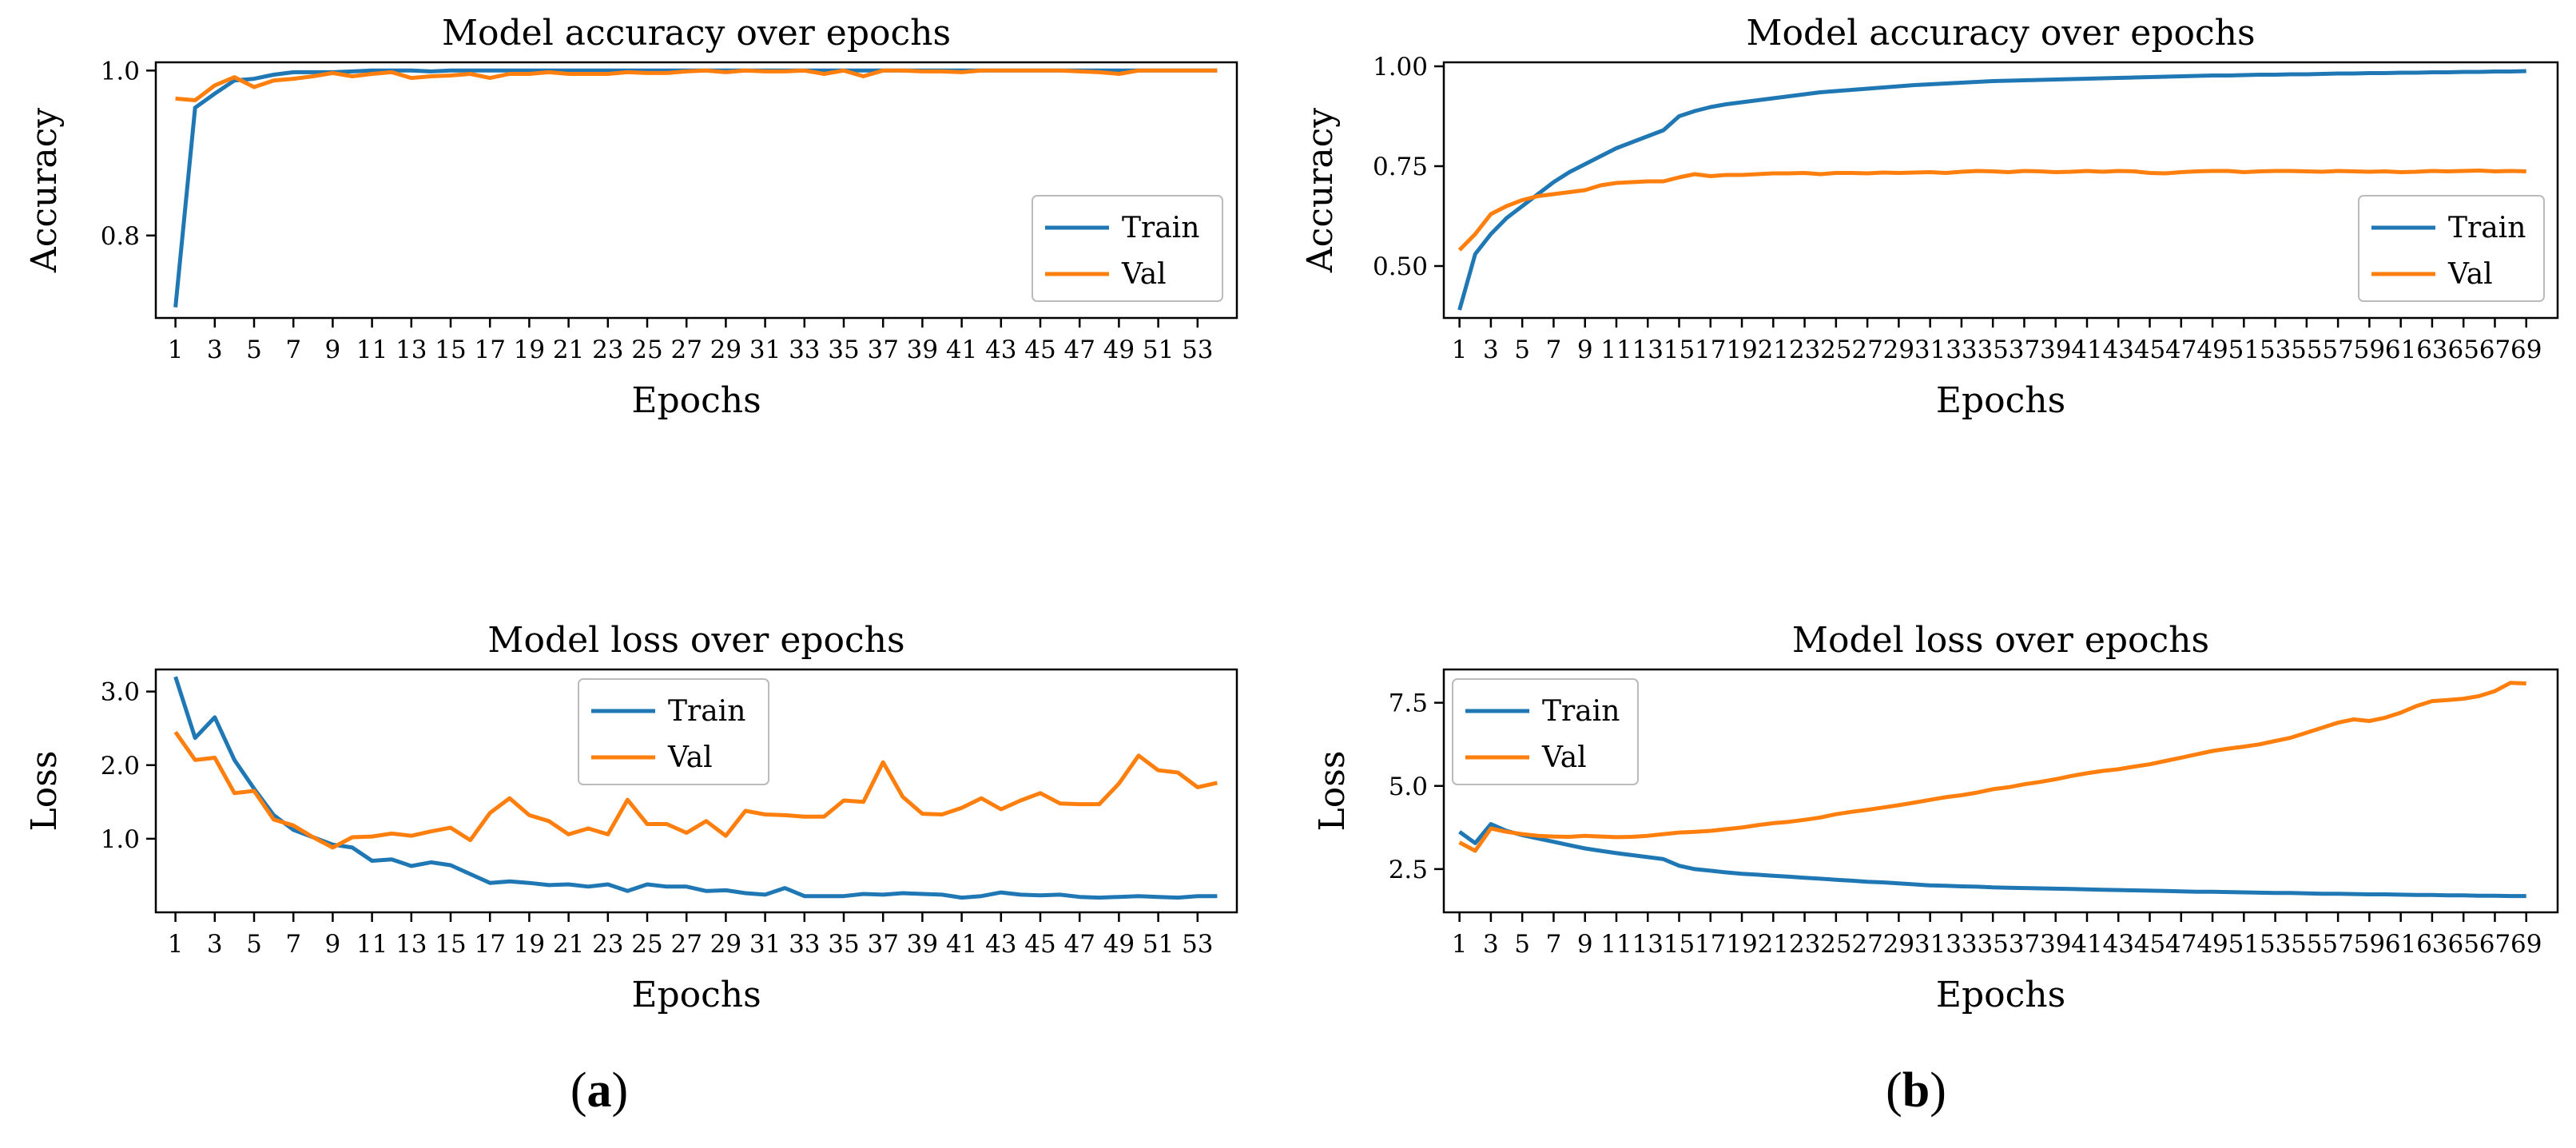 This screenshot has width=2576, height=1148. What do you see at coordinates (1039, 350) in the screenshot?
I see `x-tick-label: 45` at bounding box center [1039, 350].